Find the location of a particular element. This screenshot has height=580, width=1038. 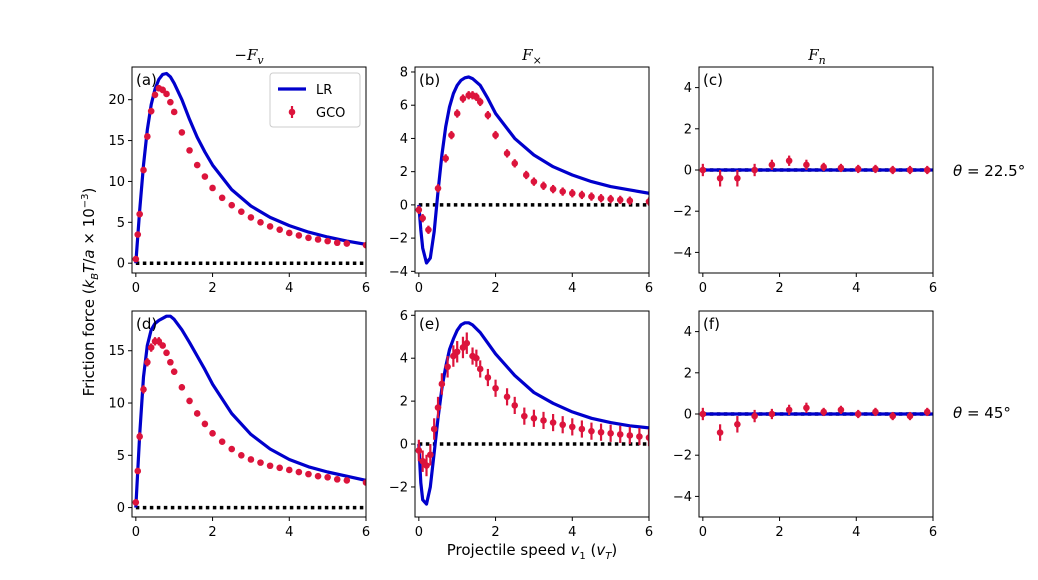

axes-frame-a is located at coordinates (249, 170).